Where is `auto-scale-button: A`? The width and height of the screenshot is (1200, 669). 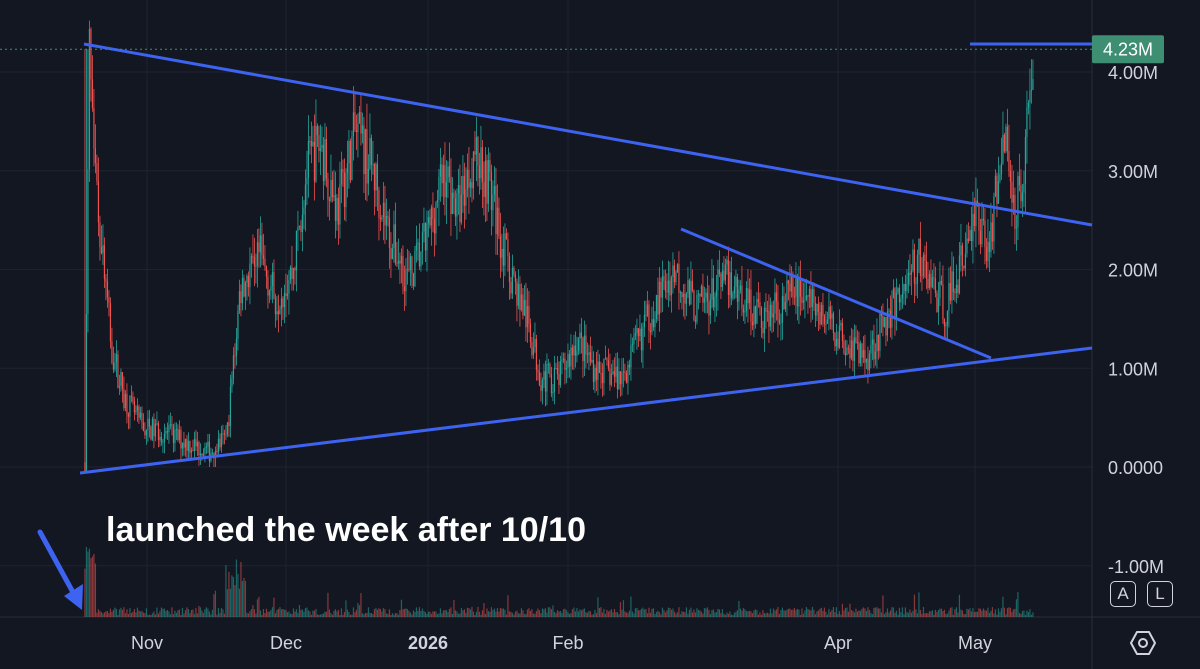
auto-scale-button: A is located at coordinates (1123, 594).